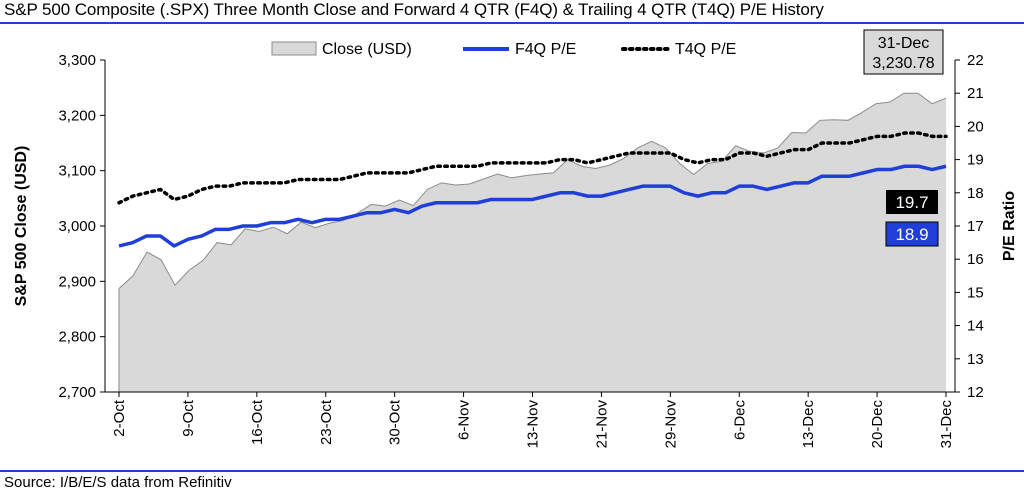  What do you see at coordinates (119, 418) in the screenshot?
I see `x-tick-label: 2-Oct` at bounding box center [119, 418].